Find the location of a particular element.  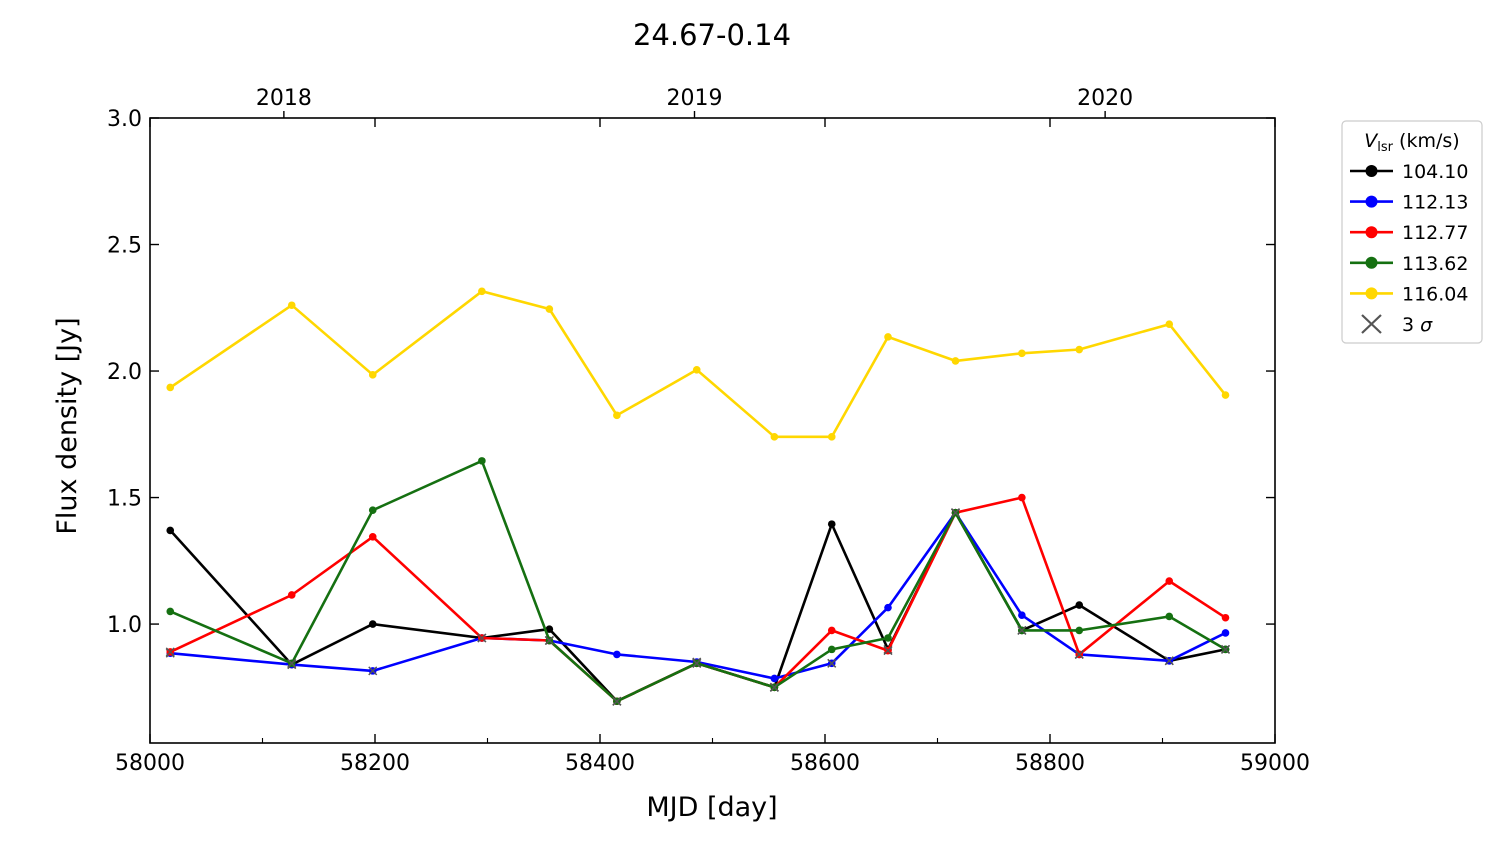

year-tick-label: 2019 is located at coordinates (695, 98).